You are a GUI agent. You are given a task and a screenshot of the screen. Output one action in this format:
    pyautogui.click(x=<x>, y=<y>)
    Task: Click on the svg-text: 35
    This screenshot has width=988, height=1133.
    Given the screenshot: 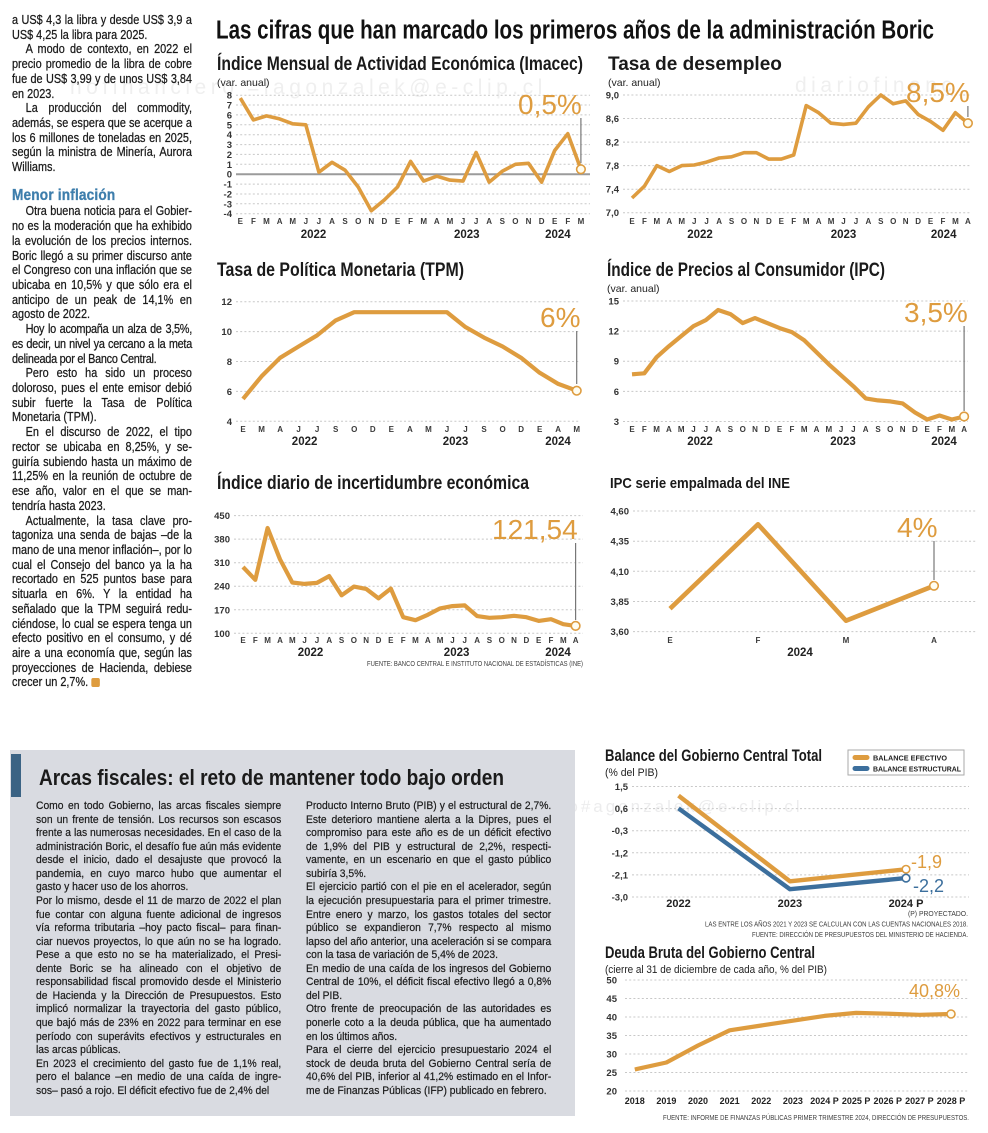 What is the action you would take?
    pyautogui.click(x=611, y=1036)
    